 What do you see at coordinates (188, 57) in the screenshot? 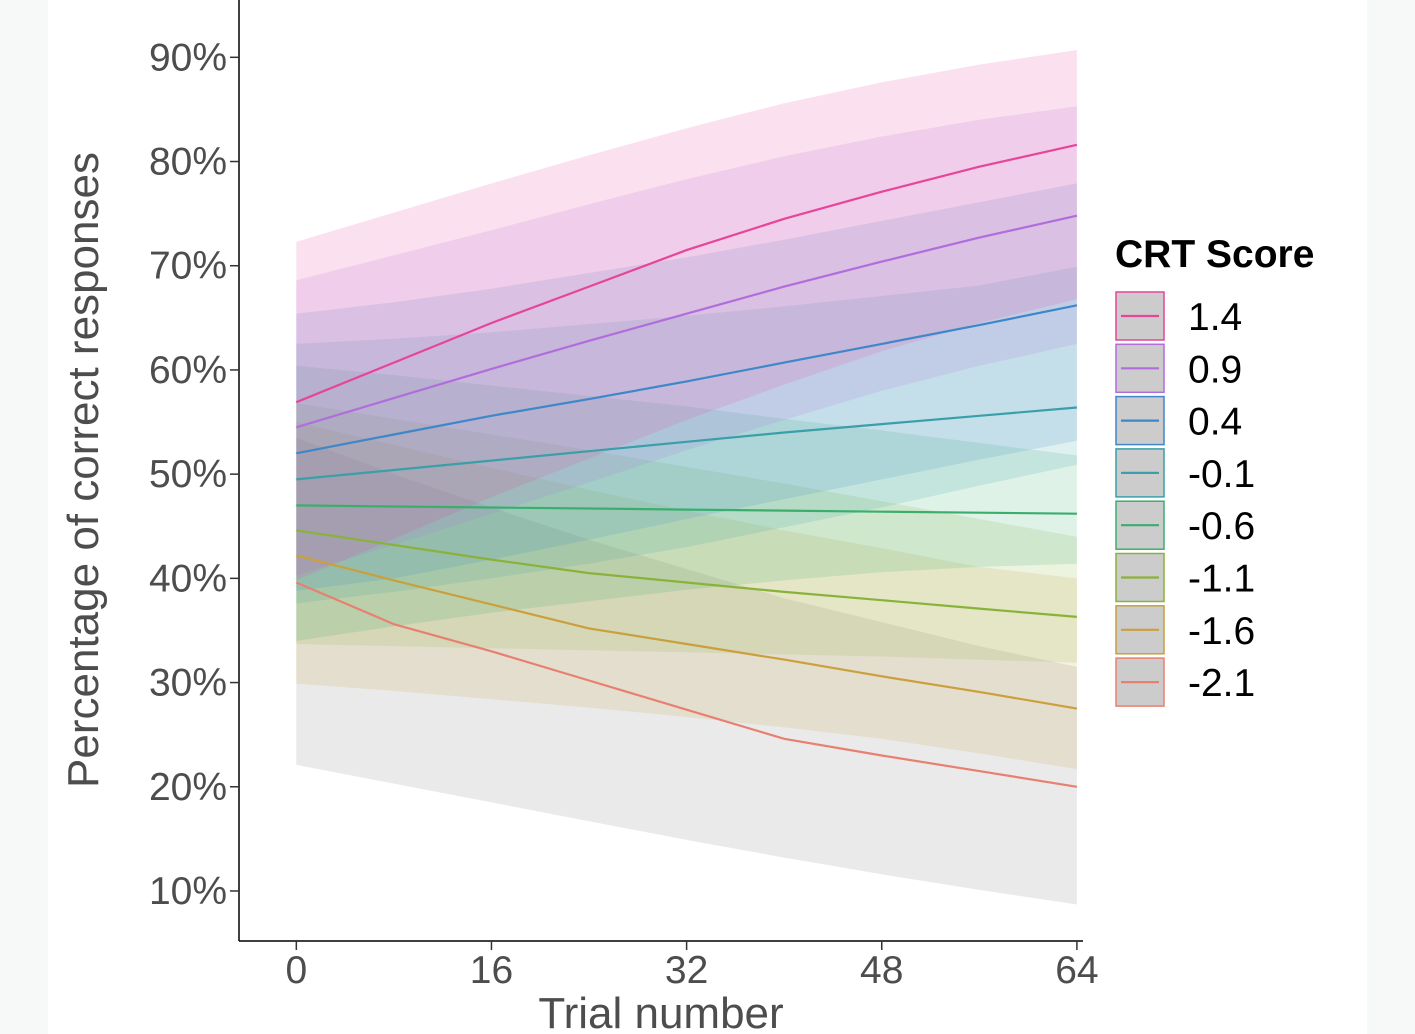
I see `y-tick-label: 90%` at bounding box center [188, 57].